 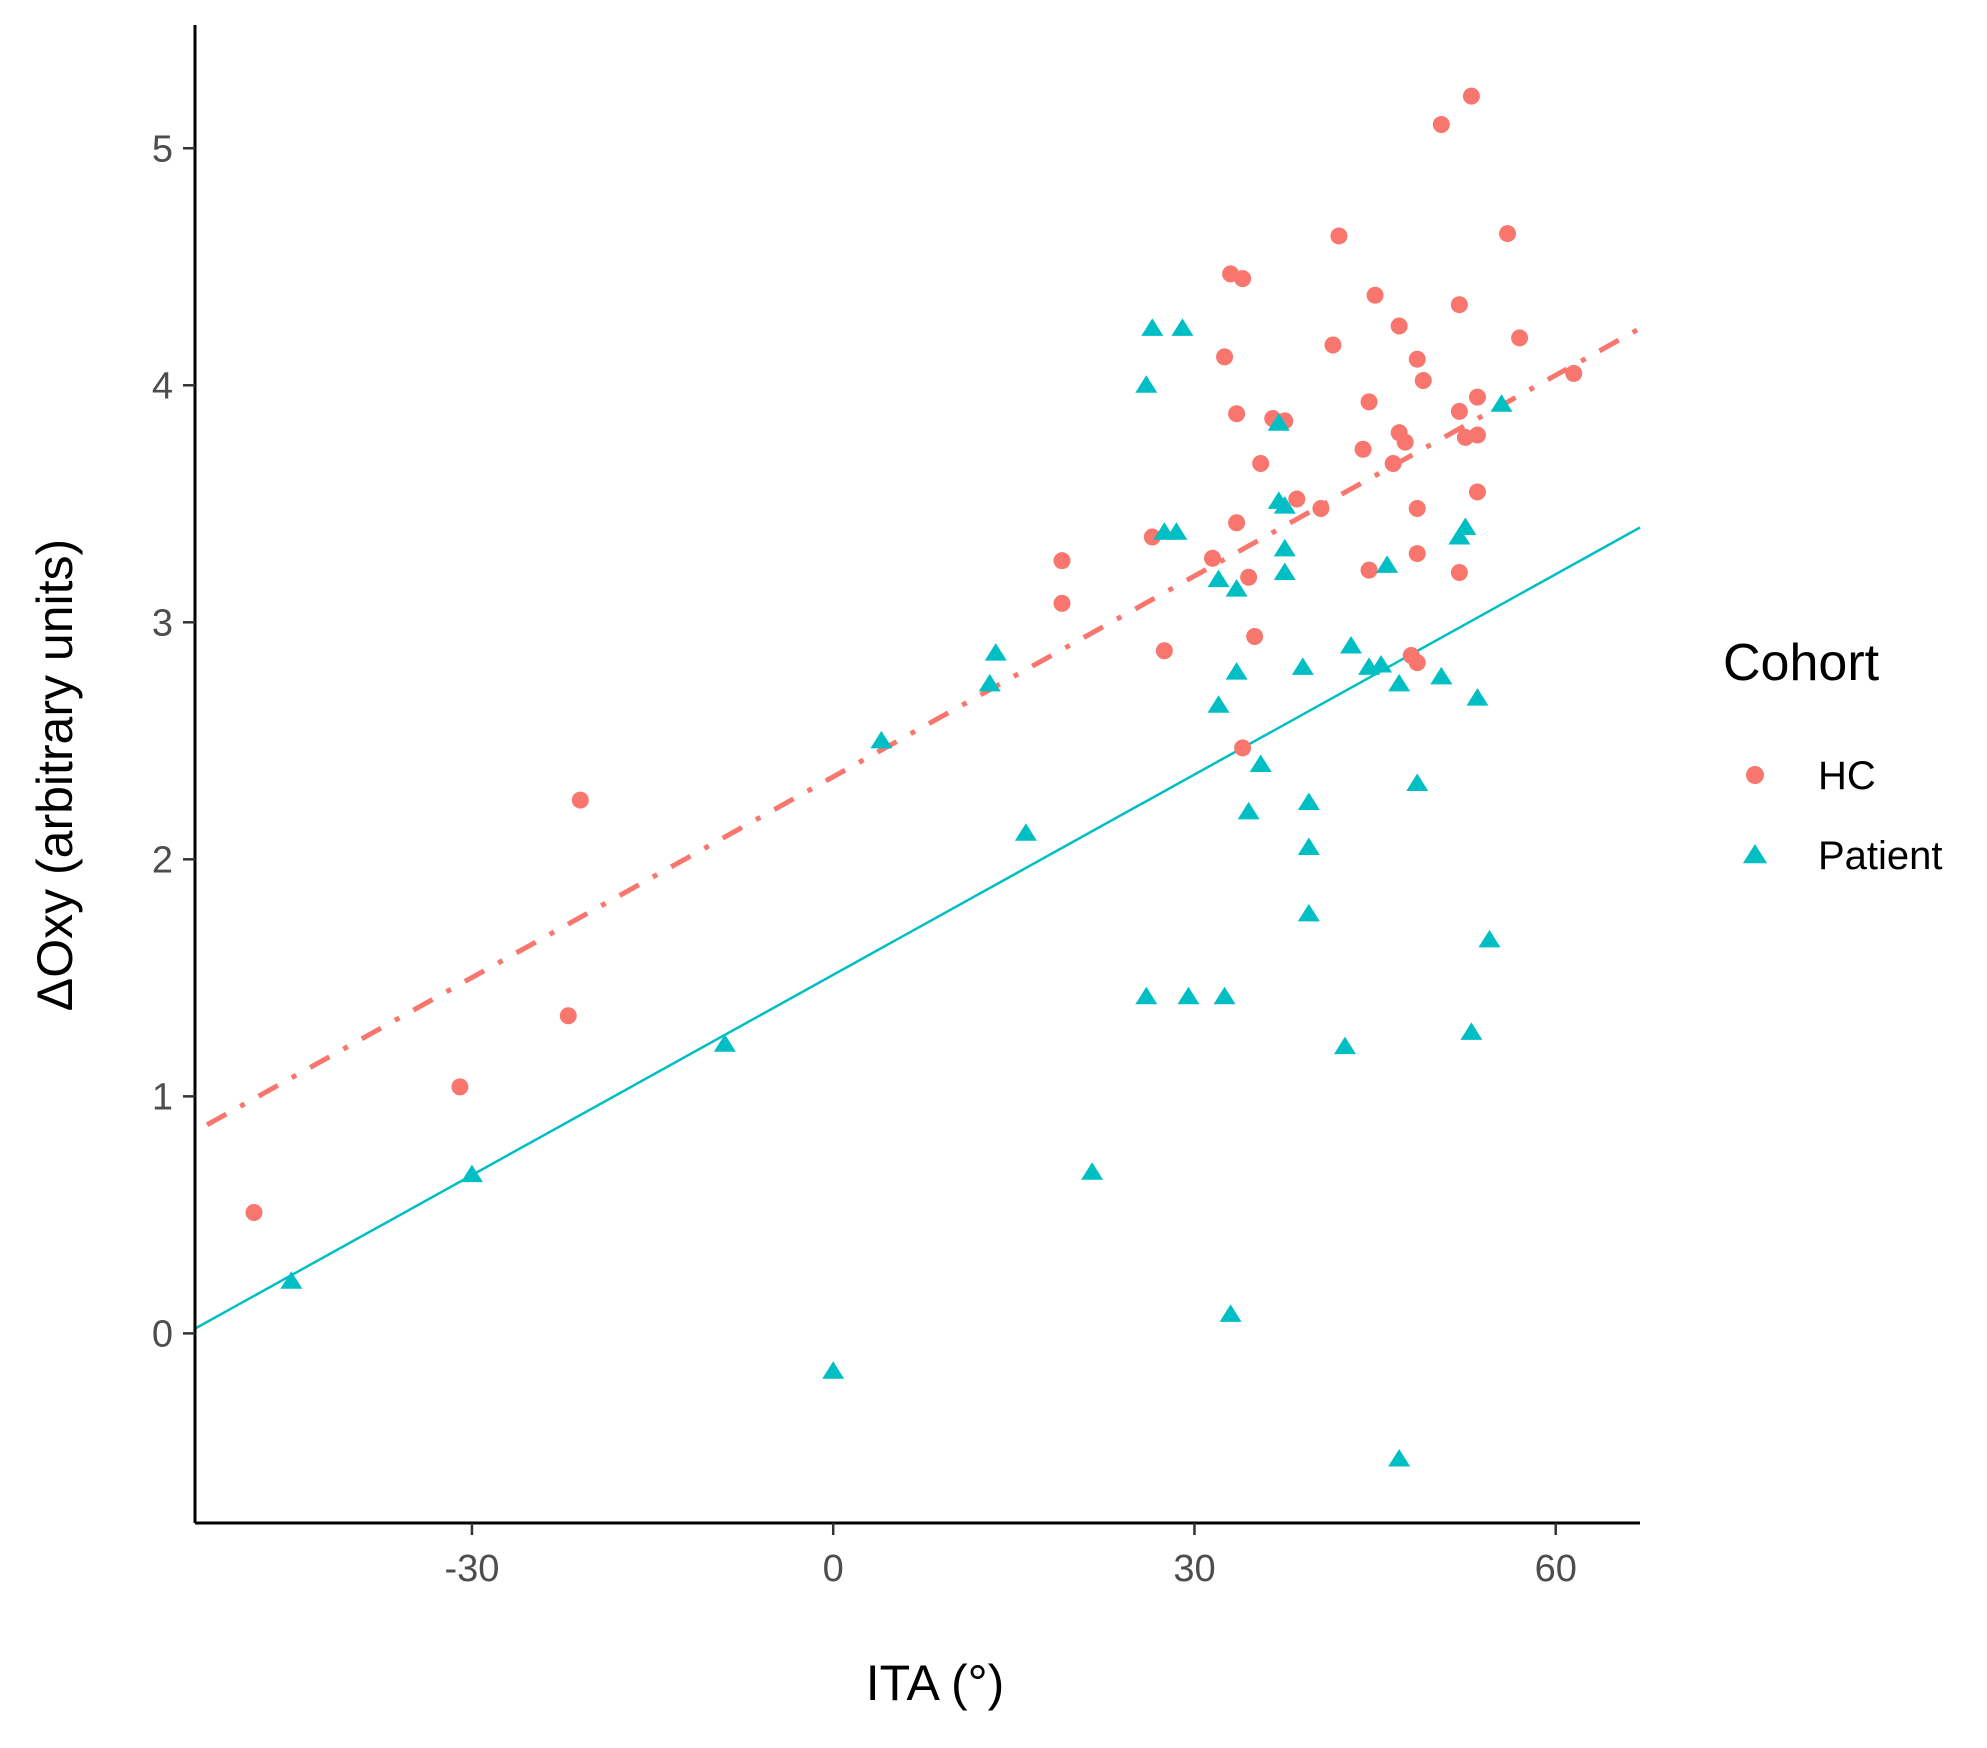 I want to click on y-axis-title: ΔOxy (arbitrary units), so click(x=55, y=775).